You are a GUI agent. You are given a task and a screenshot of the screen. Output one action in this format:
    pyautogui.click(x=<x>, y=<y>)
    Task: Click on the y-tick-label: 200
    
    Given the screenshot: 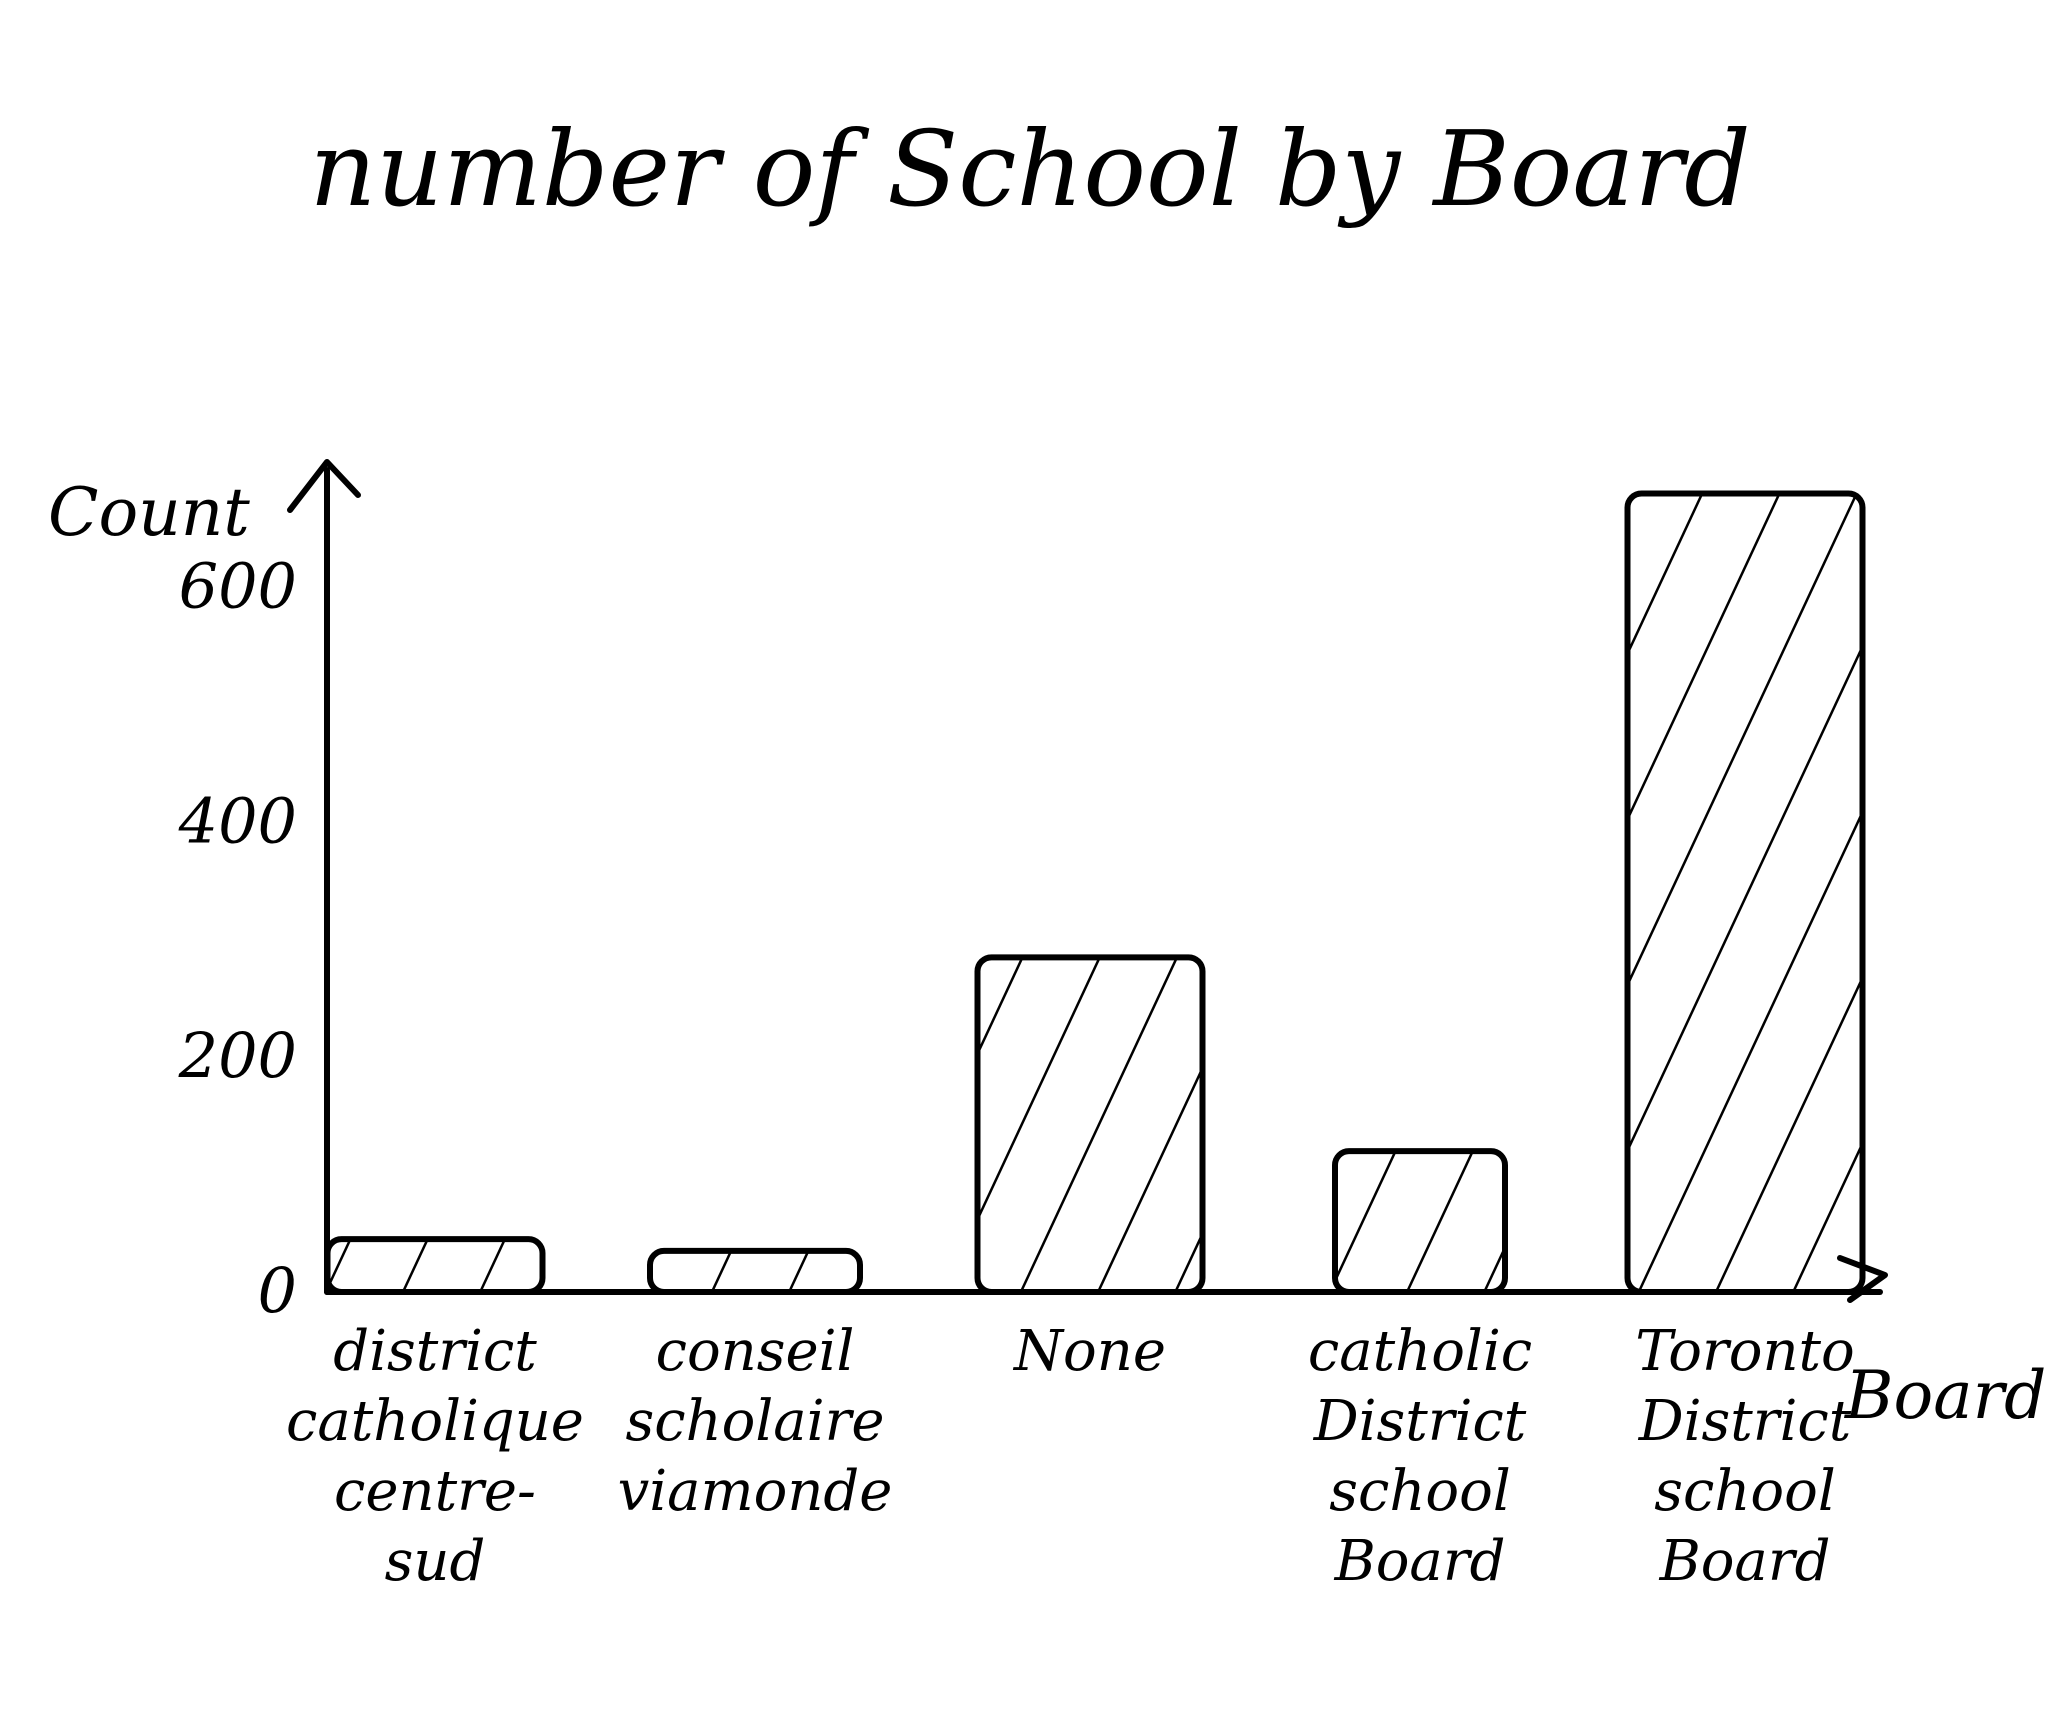 What is the action you would take?
    pyautogui.click(x=237, y=1055)
    